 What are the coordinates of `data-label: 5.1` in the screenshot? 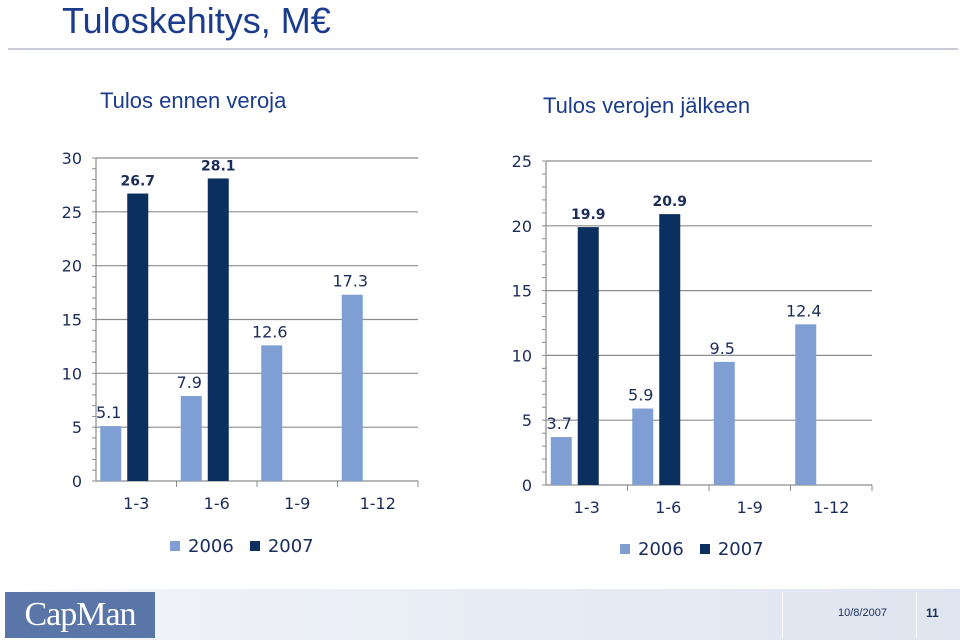 It's located at (108, 412).